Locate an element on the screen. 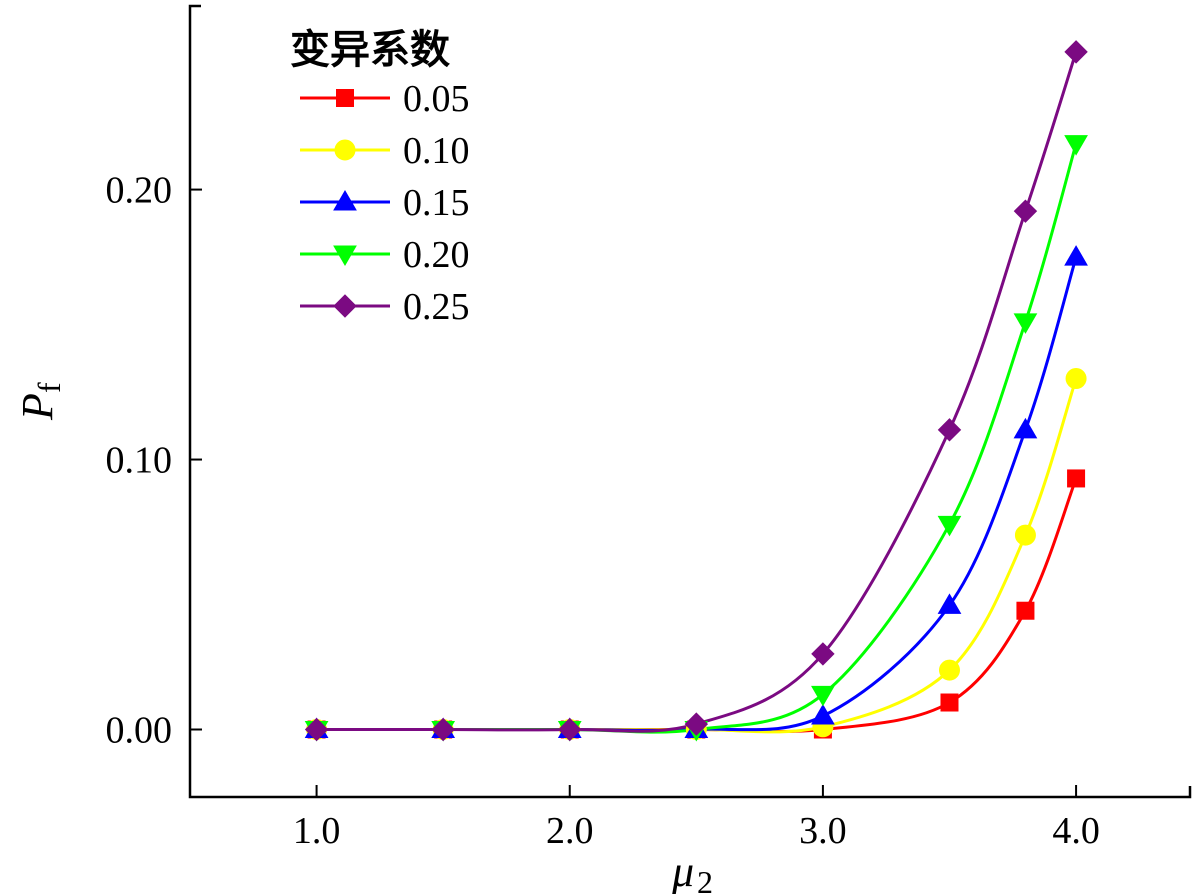 This screenshot has width=1200, height=894. y-tick-label: 0.10 is located at coordinates (139, 461).